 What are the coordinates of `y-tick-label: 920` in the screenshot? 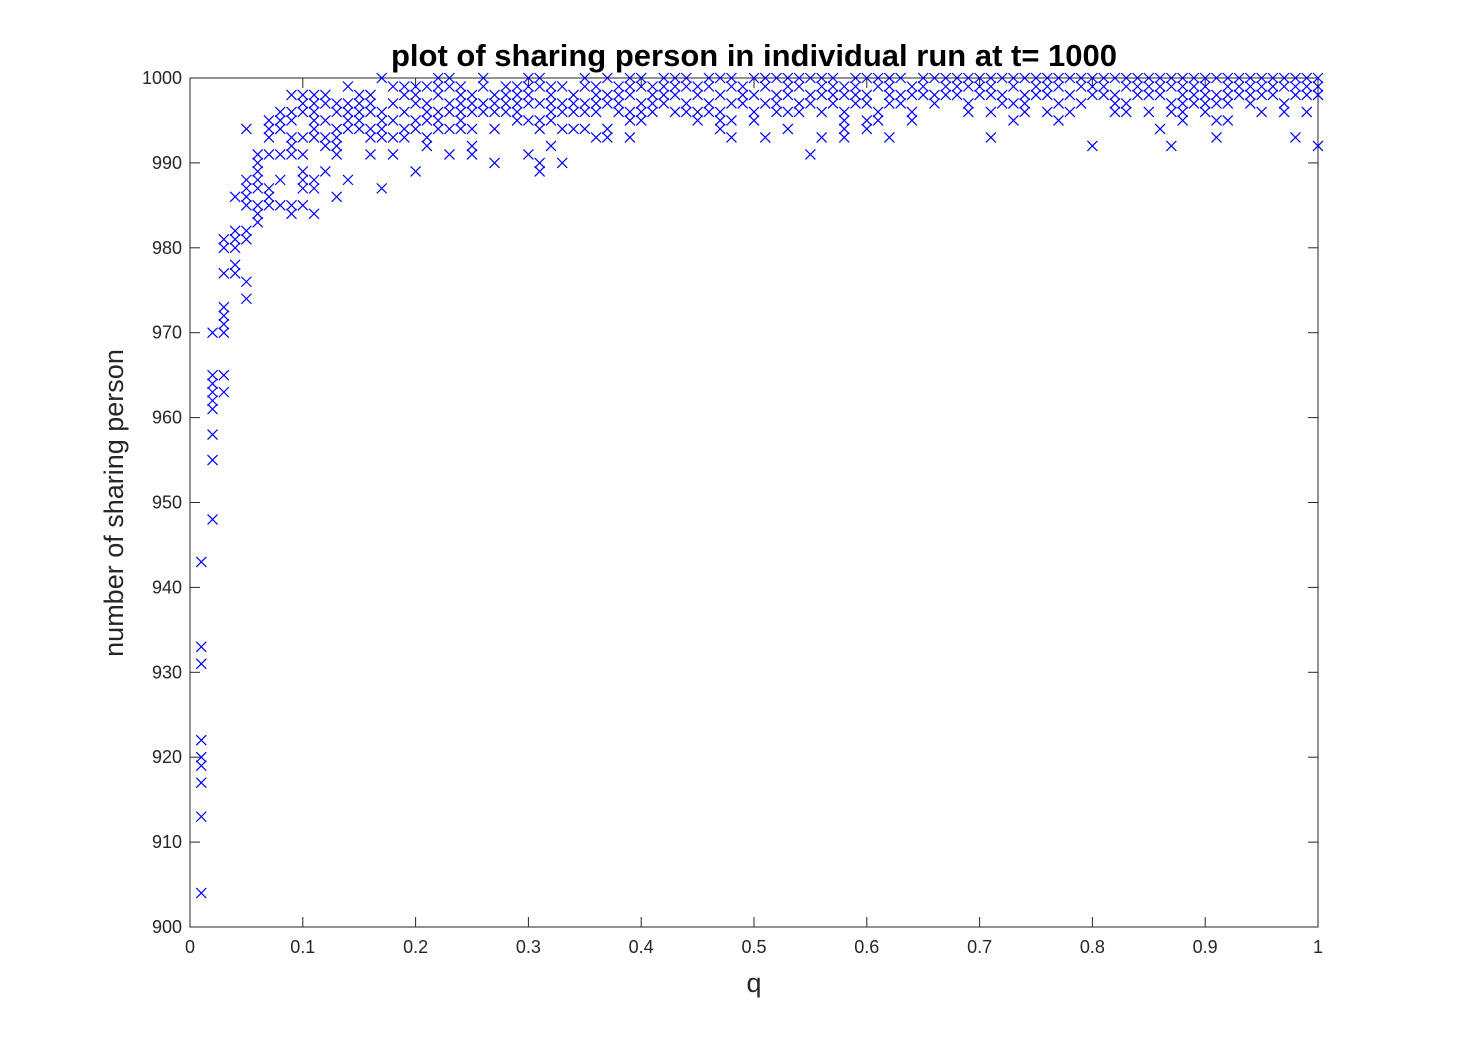 It's located at (167, 757).